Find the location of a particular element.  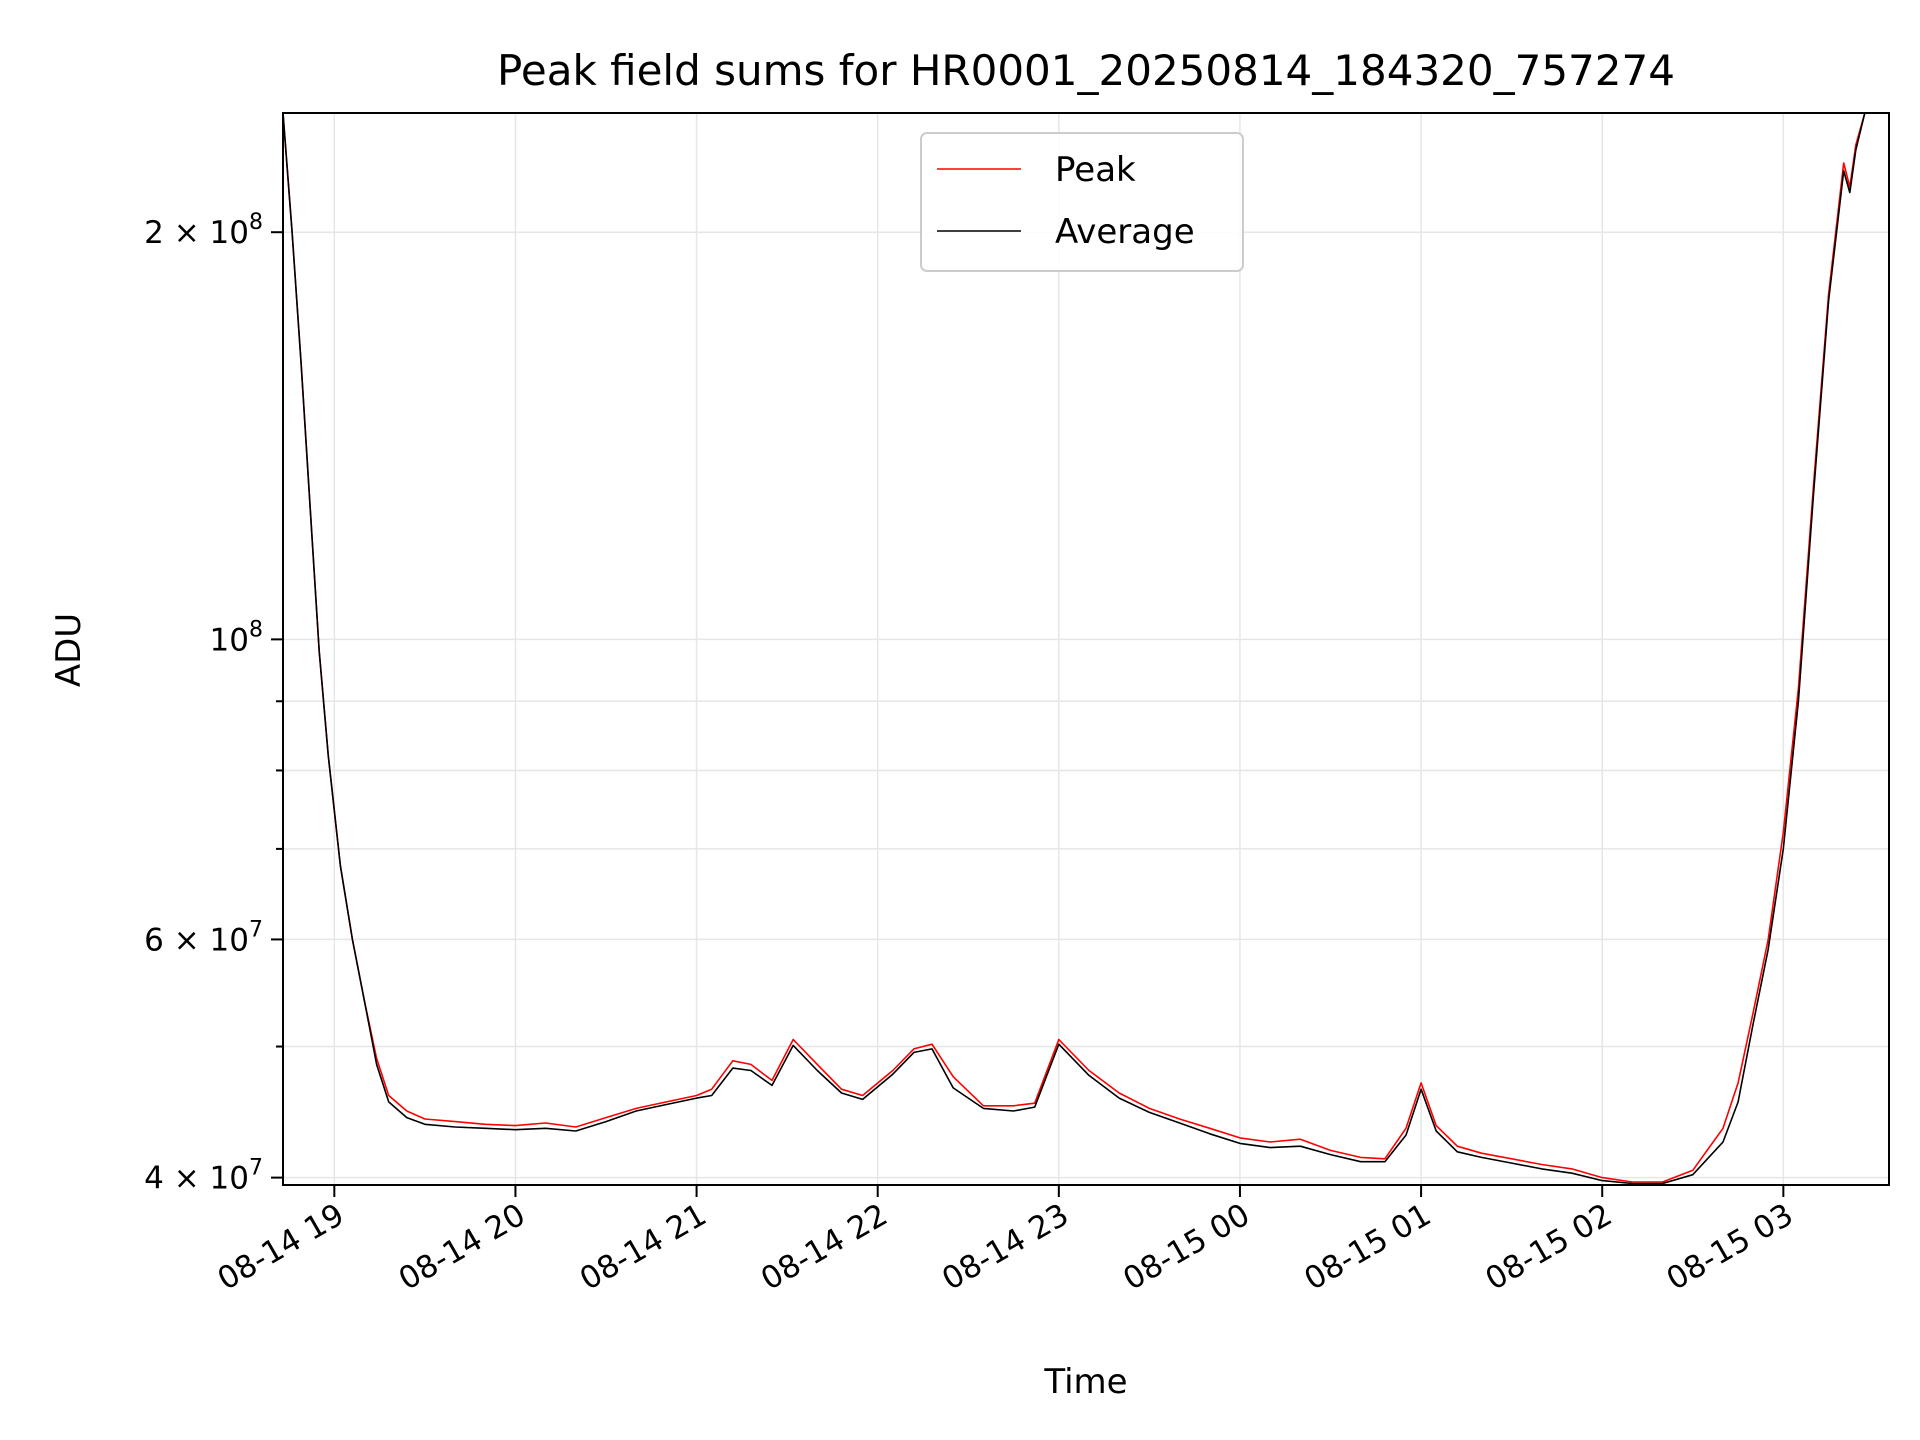

legend: Peak Average is located at coordinates (1082, 202).